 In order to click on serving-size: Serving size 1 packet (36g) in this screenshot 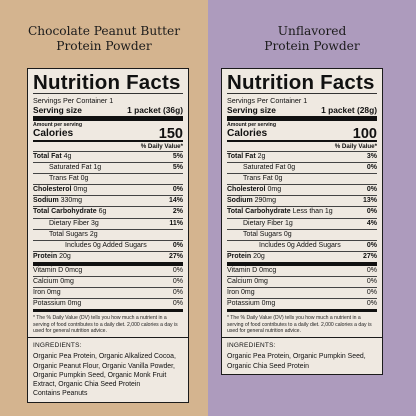, I will do `click(108, 110)`.